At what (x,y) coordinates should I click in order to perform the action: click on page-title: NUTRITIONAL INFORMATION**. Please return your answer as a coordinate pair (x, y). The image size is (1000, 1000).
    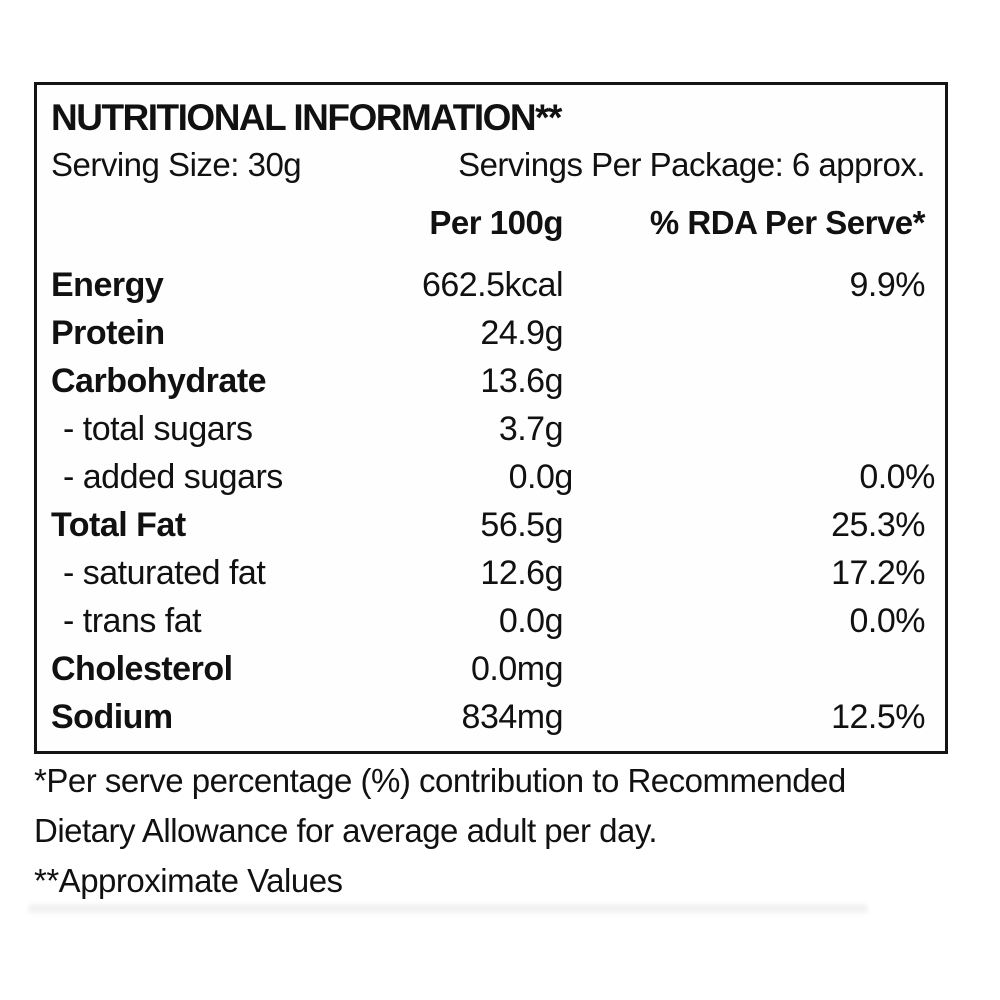
    Looking at the image, I should click on (306, 117).